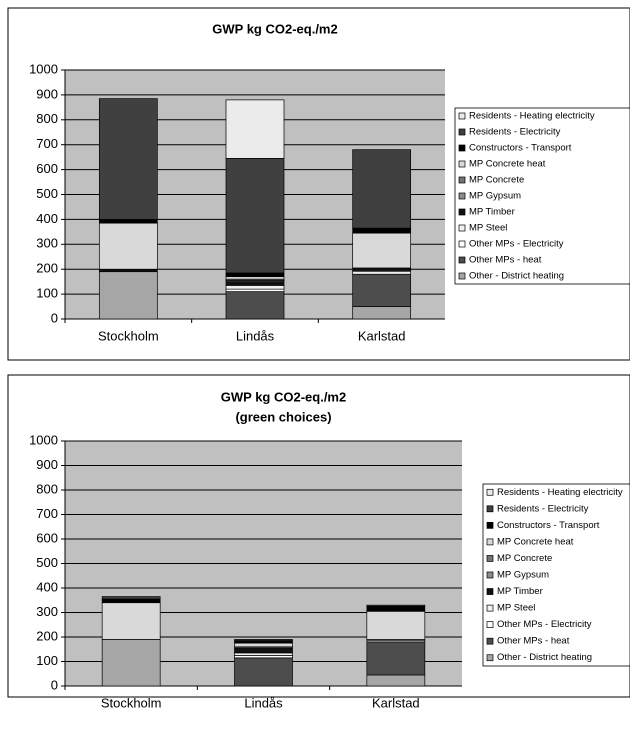 The height and width of the screenshot is (729, 630). What do you see at coordinates (516, 608) in the screenshot?
I see `legend-label: MP Steel` at bounding box center [516, 608].